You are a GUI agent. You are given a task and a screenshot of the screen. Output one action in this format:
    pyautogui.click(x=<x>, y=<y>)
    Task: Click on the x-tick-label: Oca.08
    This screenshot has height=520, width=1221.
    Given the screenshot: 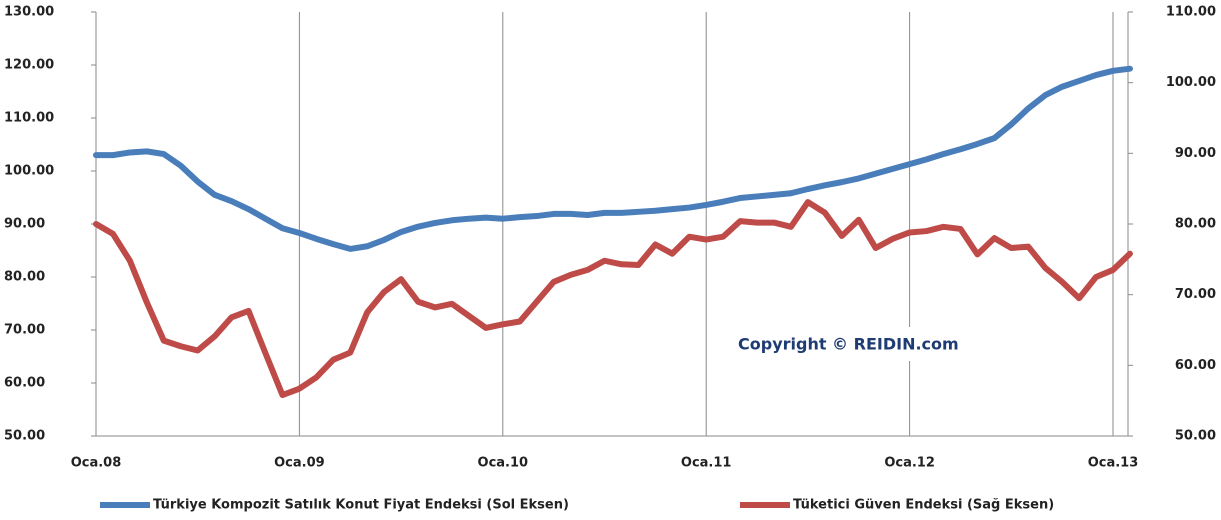 What is the action you would take?
    pyautogui.click(x=96, y=463)
    